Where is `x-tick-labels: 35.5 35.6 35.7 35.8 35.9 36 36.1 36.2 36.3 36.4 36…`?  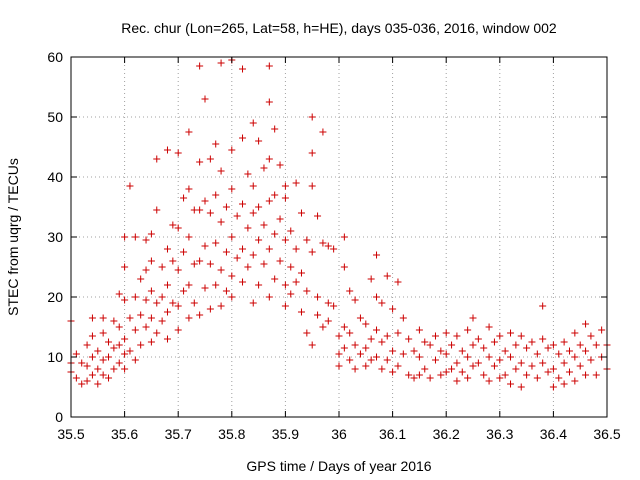 x-tick-labels: 35.5 35.6 35.7 35.8 35.9 36 36.1 36.2 36.3 36.4 36… is located at coordinates (338, 434).